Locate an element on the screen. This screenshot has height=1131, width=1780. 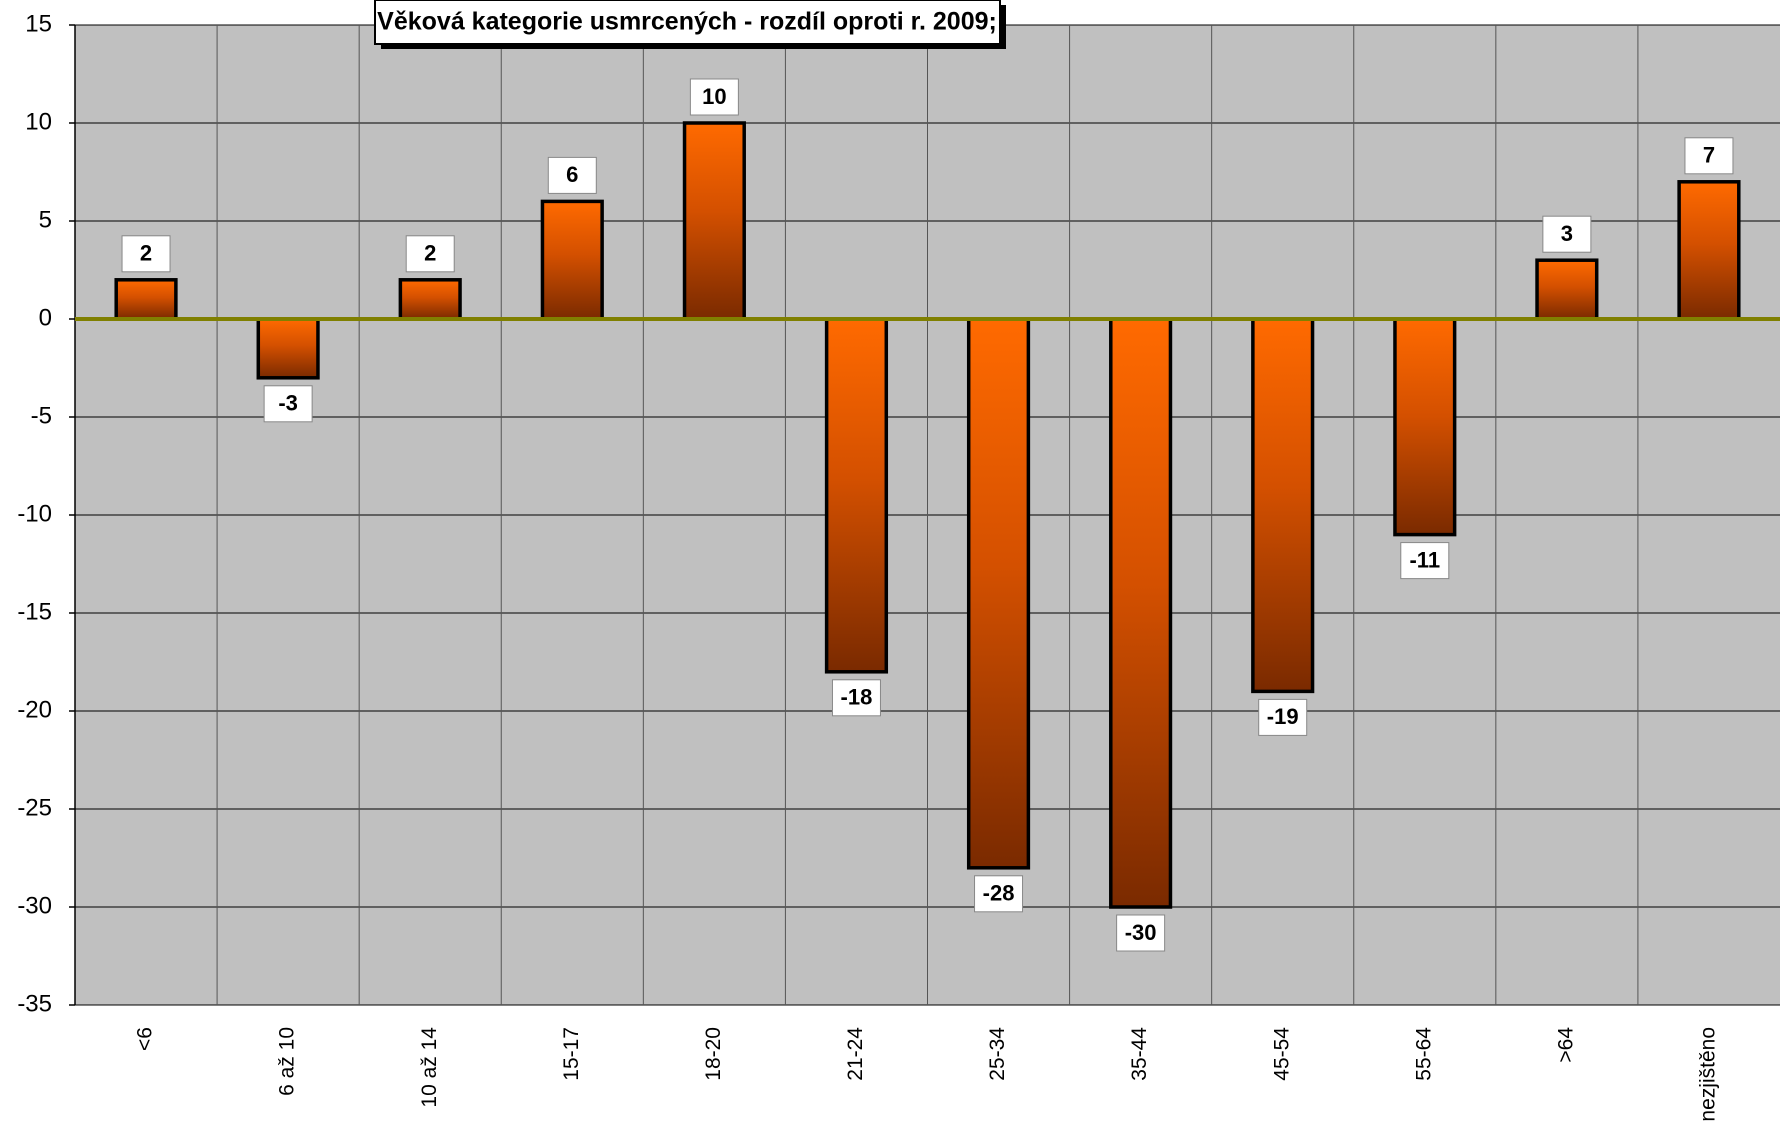
value-label: 10 is located at coordinates (714, 97).